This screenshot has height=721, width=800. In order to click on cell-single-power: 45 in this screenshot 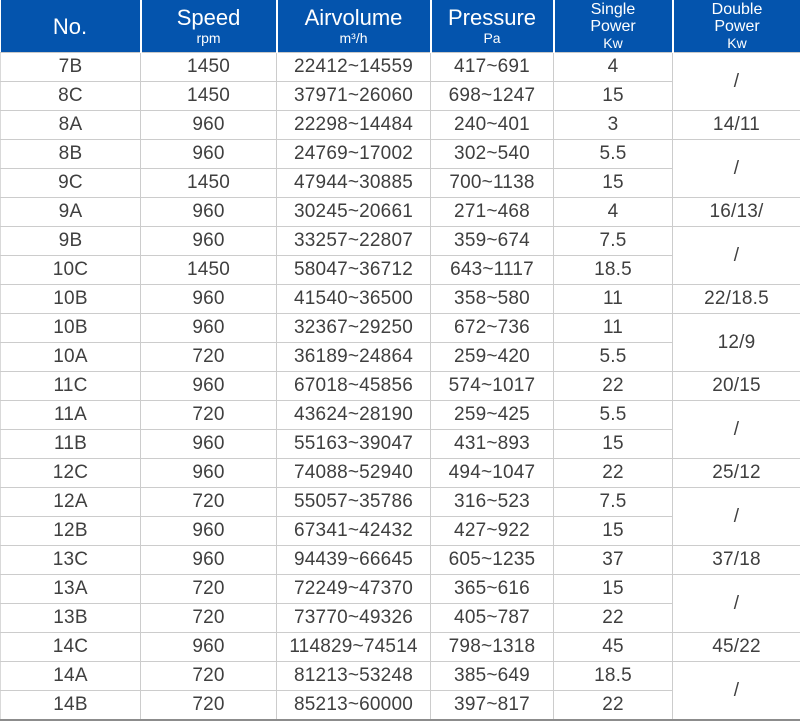, I will do `click(613, 647)`.